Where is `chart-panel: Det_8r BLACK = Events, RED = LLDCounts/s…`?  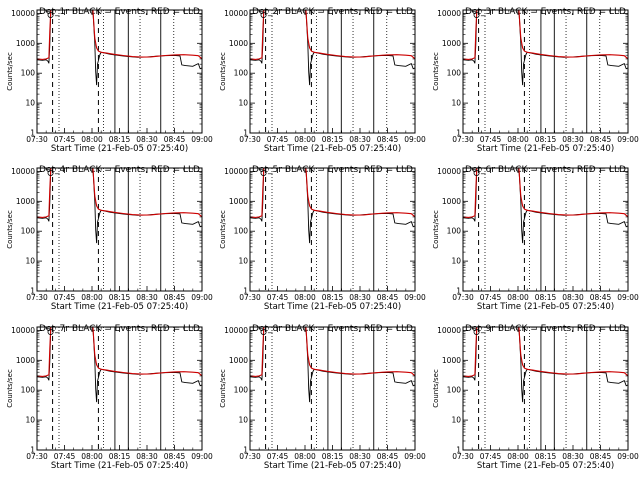 chart-panel: Det_8r BLACK = Events, RED = LLDCounts/s… is located at coordinates (322, 397).